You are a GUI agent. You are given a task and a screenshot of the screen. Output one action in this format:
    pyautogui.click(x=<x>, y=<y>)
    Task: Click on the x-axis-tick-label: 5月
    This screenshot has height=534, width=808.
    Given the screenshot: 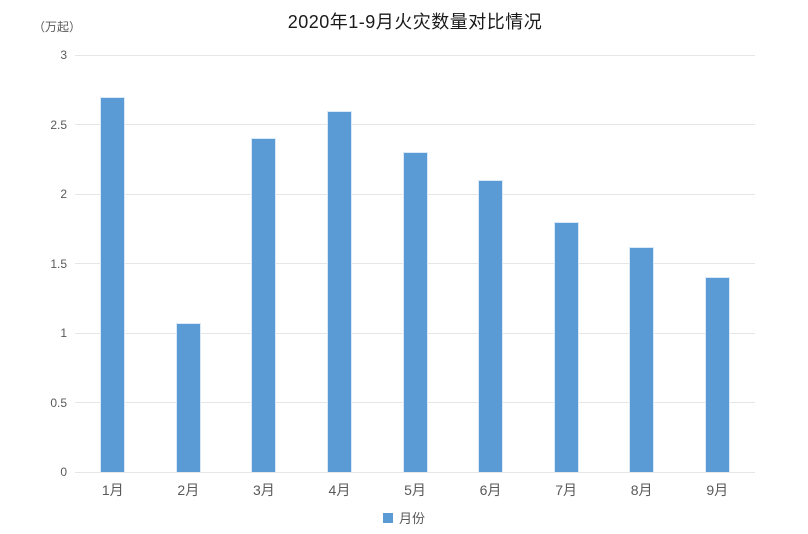 What is the action you would take?
    pyautogui.click(x=415, y=490)
    